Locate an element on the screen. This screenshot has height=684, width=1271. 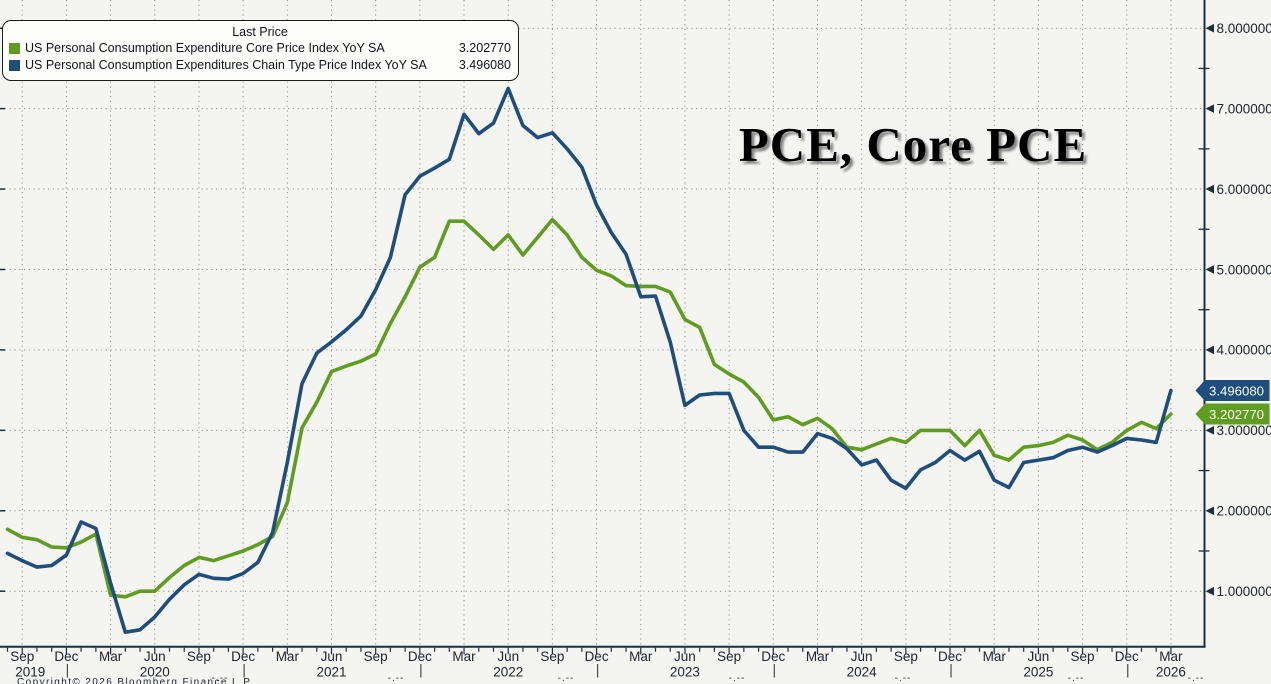
x-axis-year-label: 2020 is located at coordinates (155, 672).